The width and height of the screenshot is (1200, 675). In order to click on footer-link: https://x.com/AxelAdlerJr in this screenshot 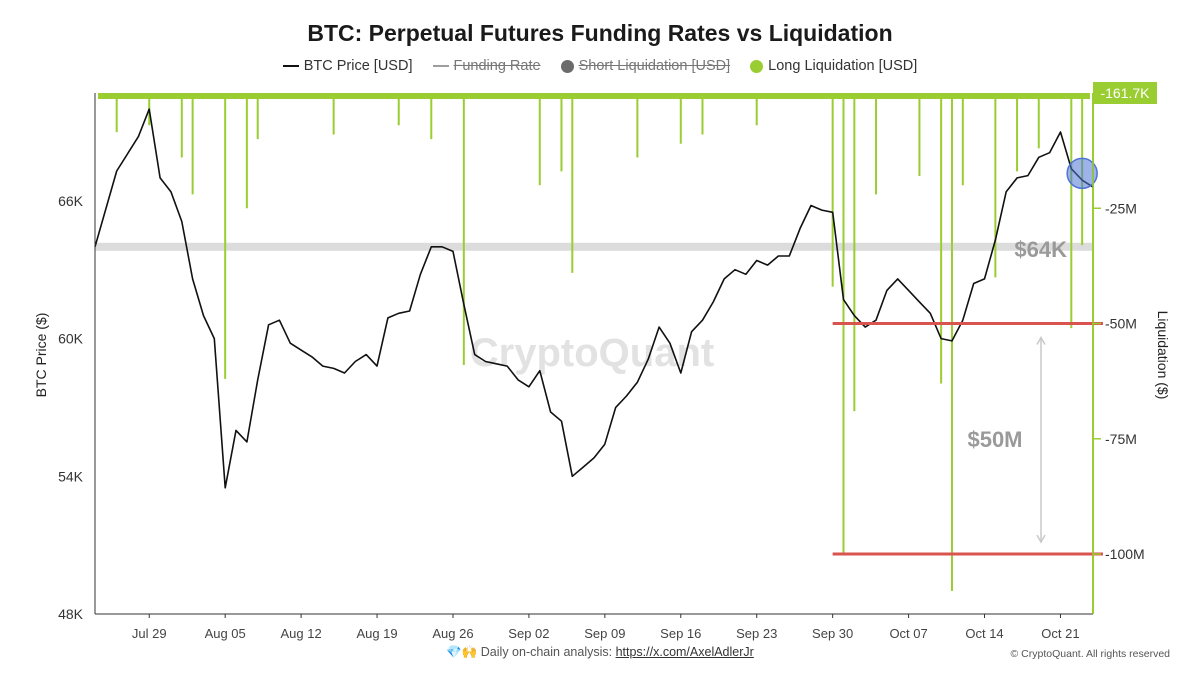, I will do `click(684, 652)`.